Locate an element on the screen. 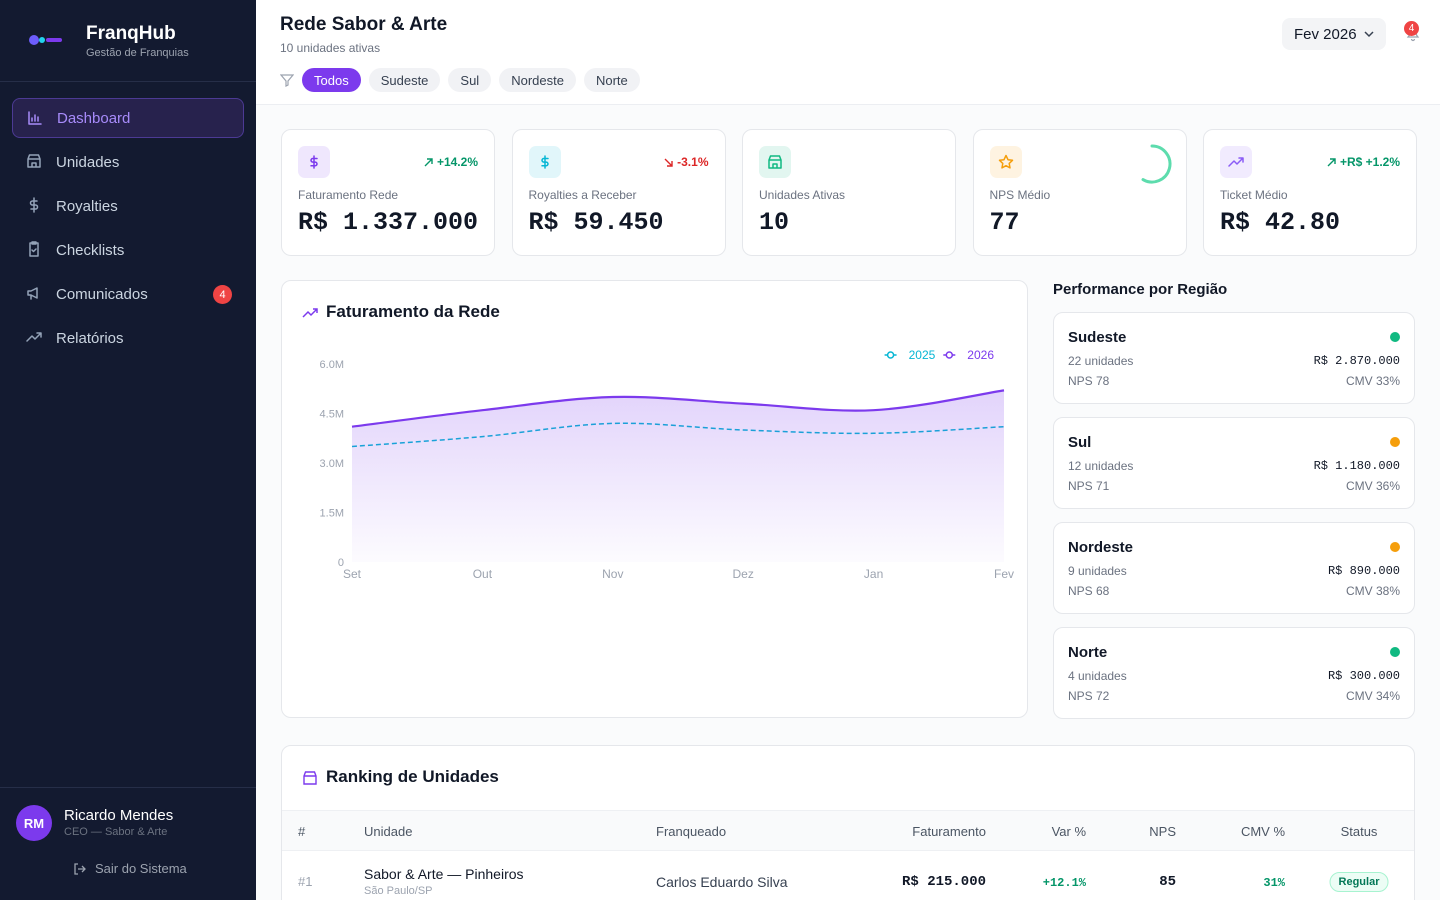 The height and width of the screenshot is (900, 1440). ring-arc is located at coordinates (1156, 164).